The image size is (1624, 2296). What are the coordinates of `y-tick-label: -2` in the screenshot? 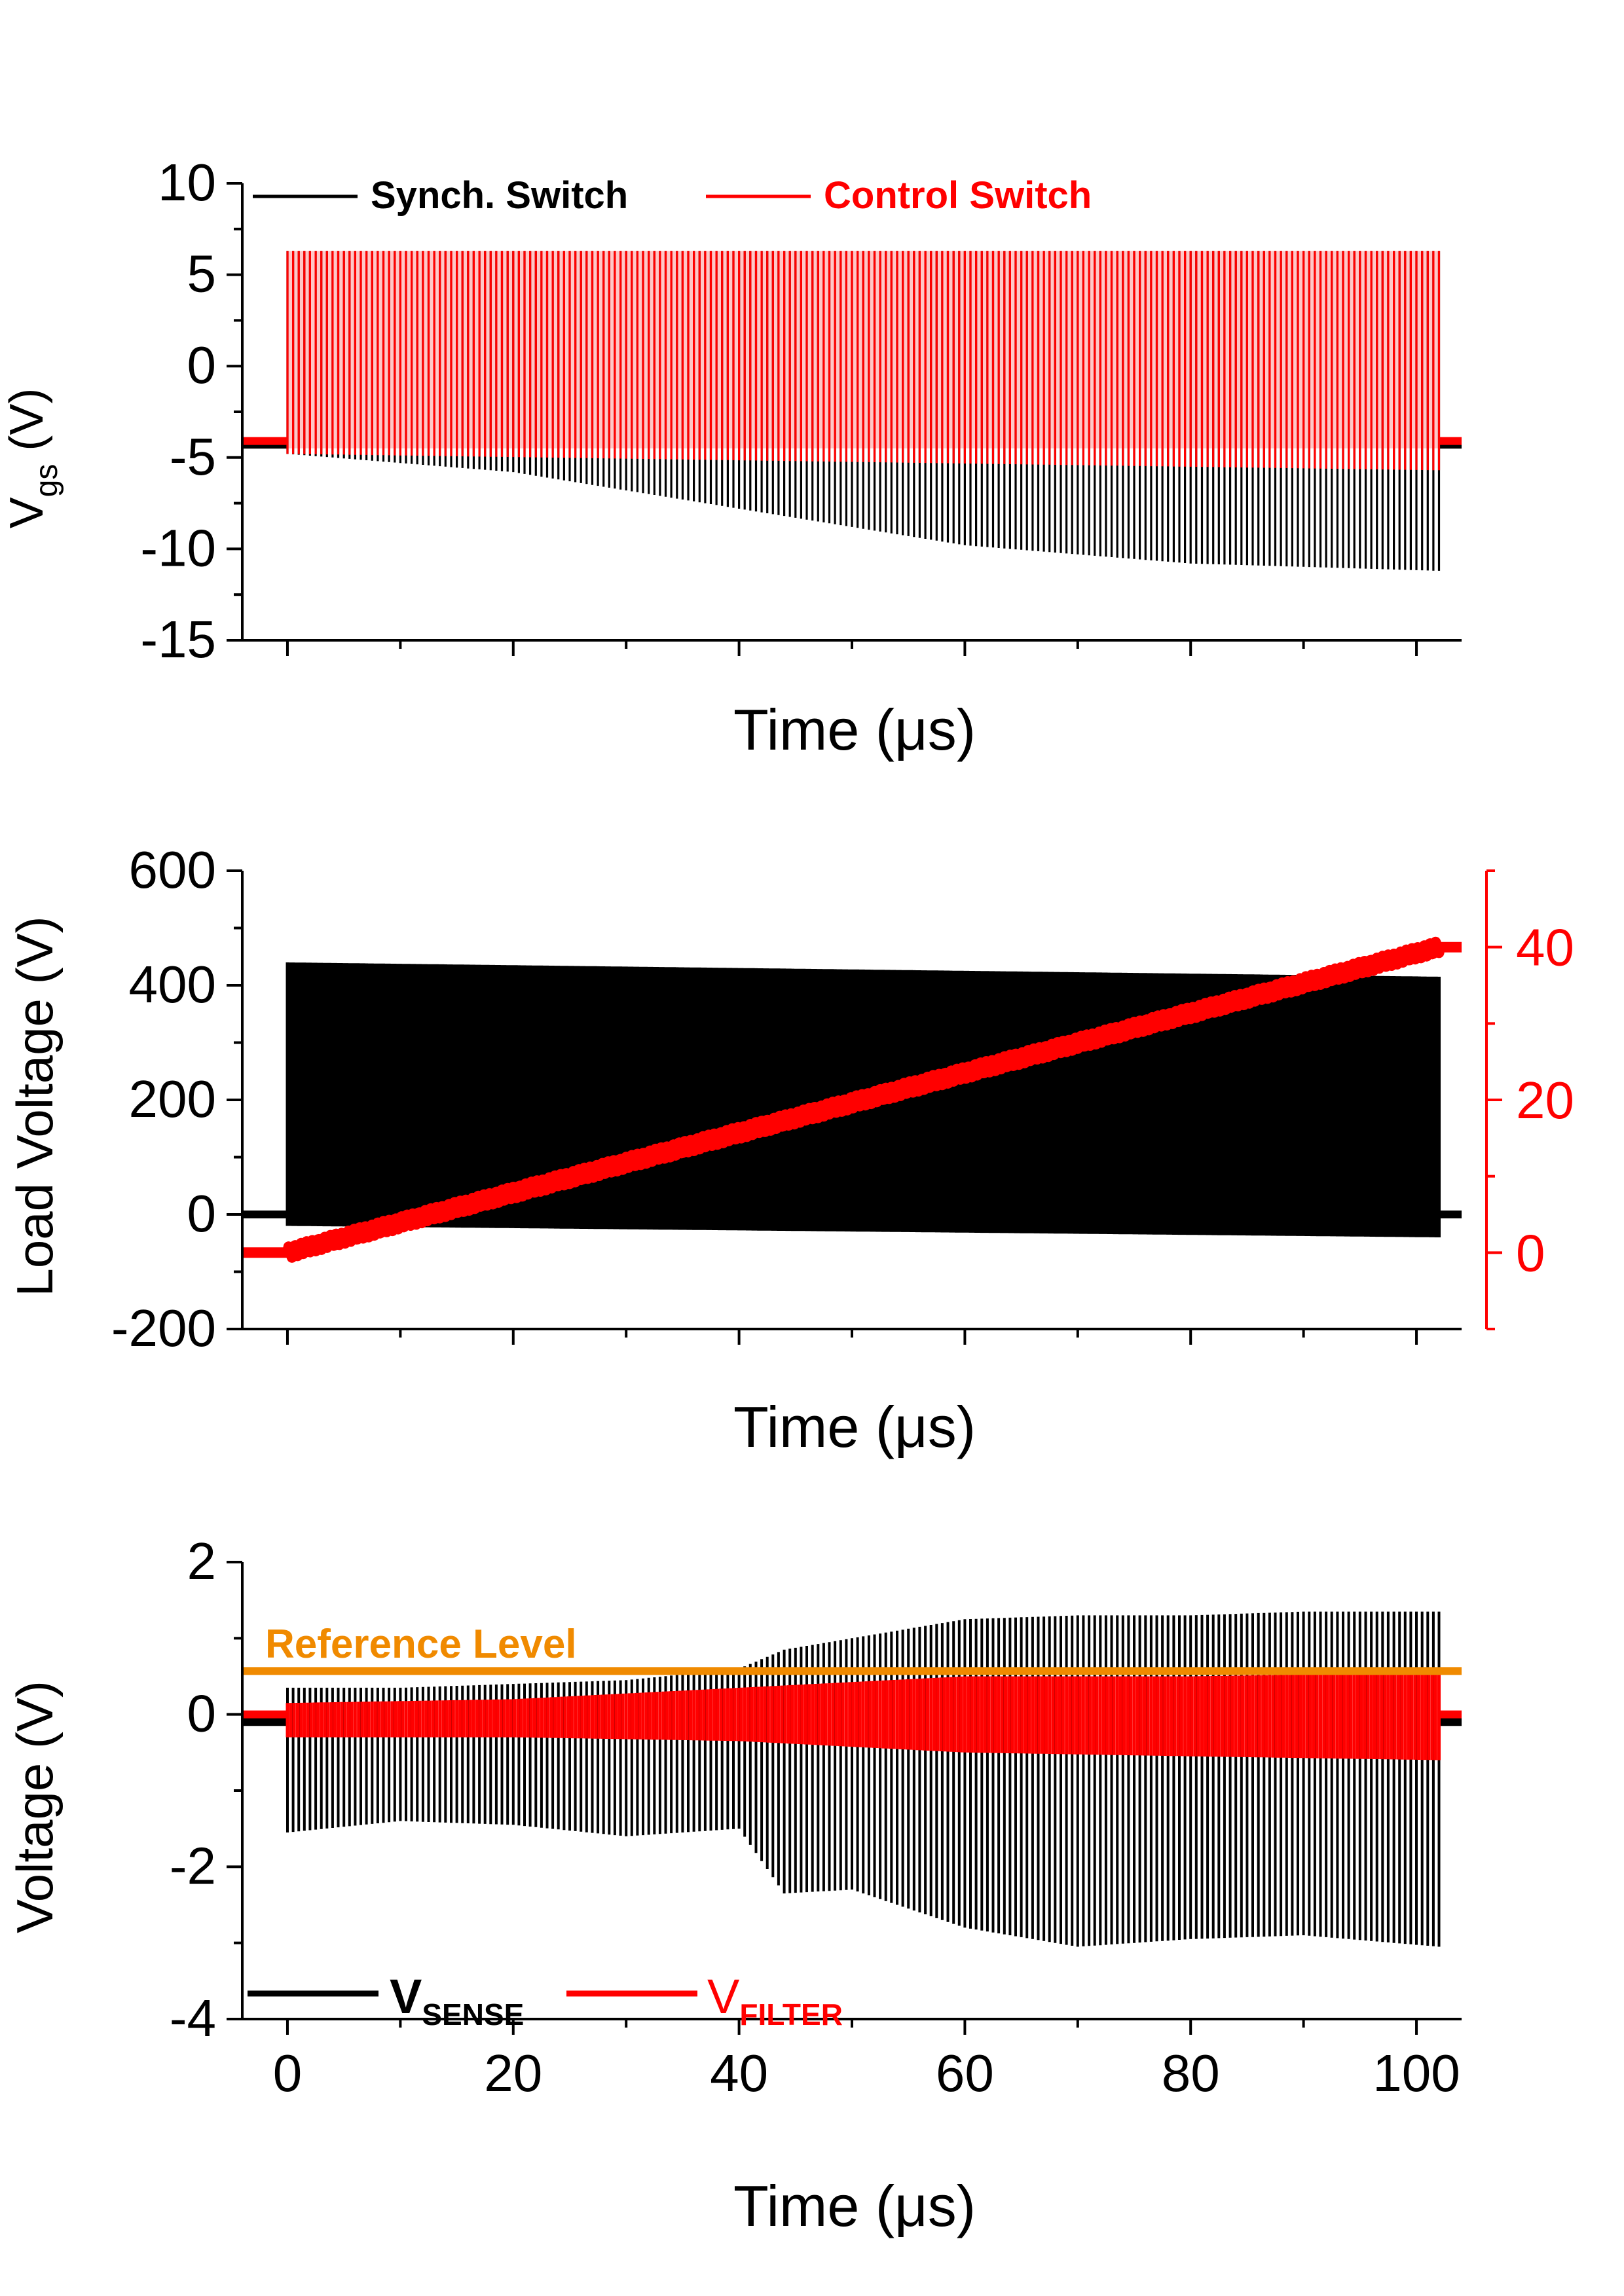 It's located at (193, 1865).